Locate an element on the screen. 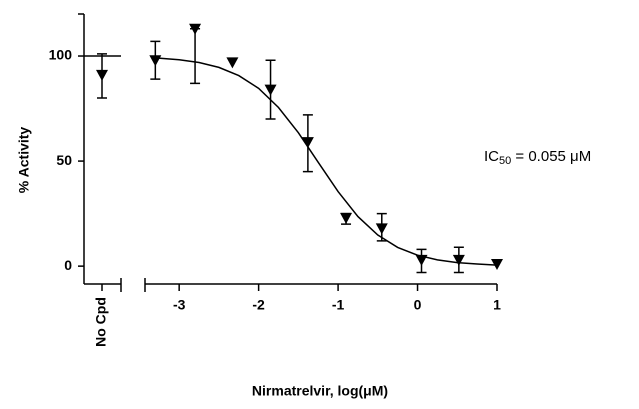 The width and height of the screenshot is (639, 409). x-tick-label: 0 is located at coordinates (418, 305).